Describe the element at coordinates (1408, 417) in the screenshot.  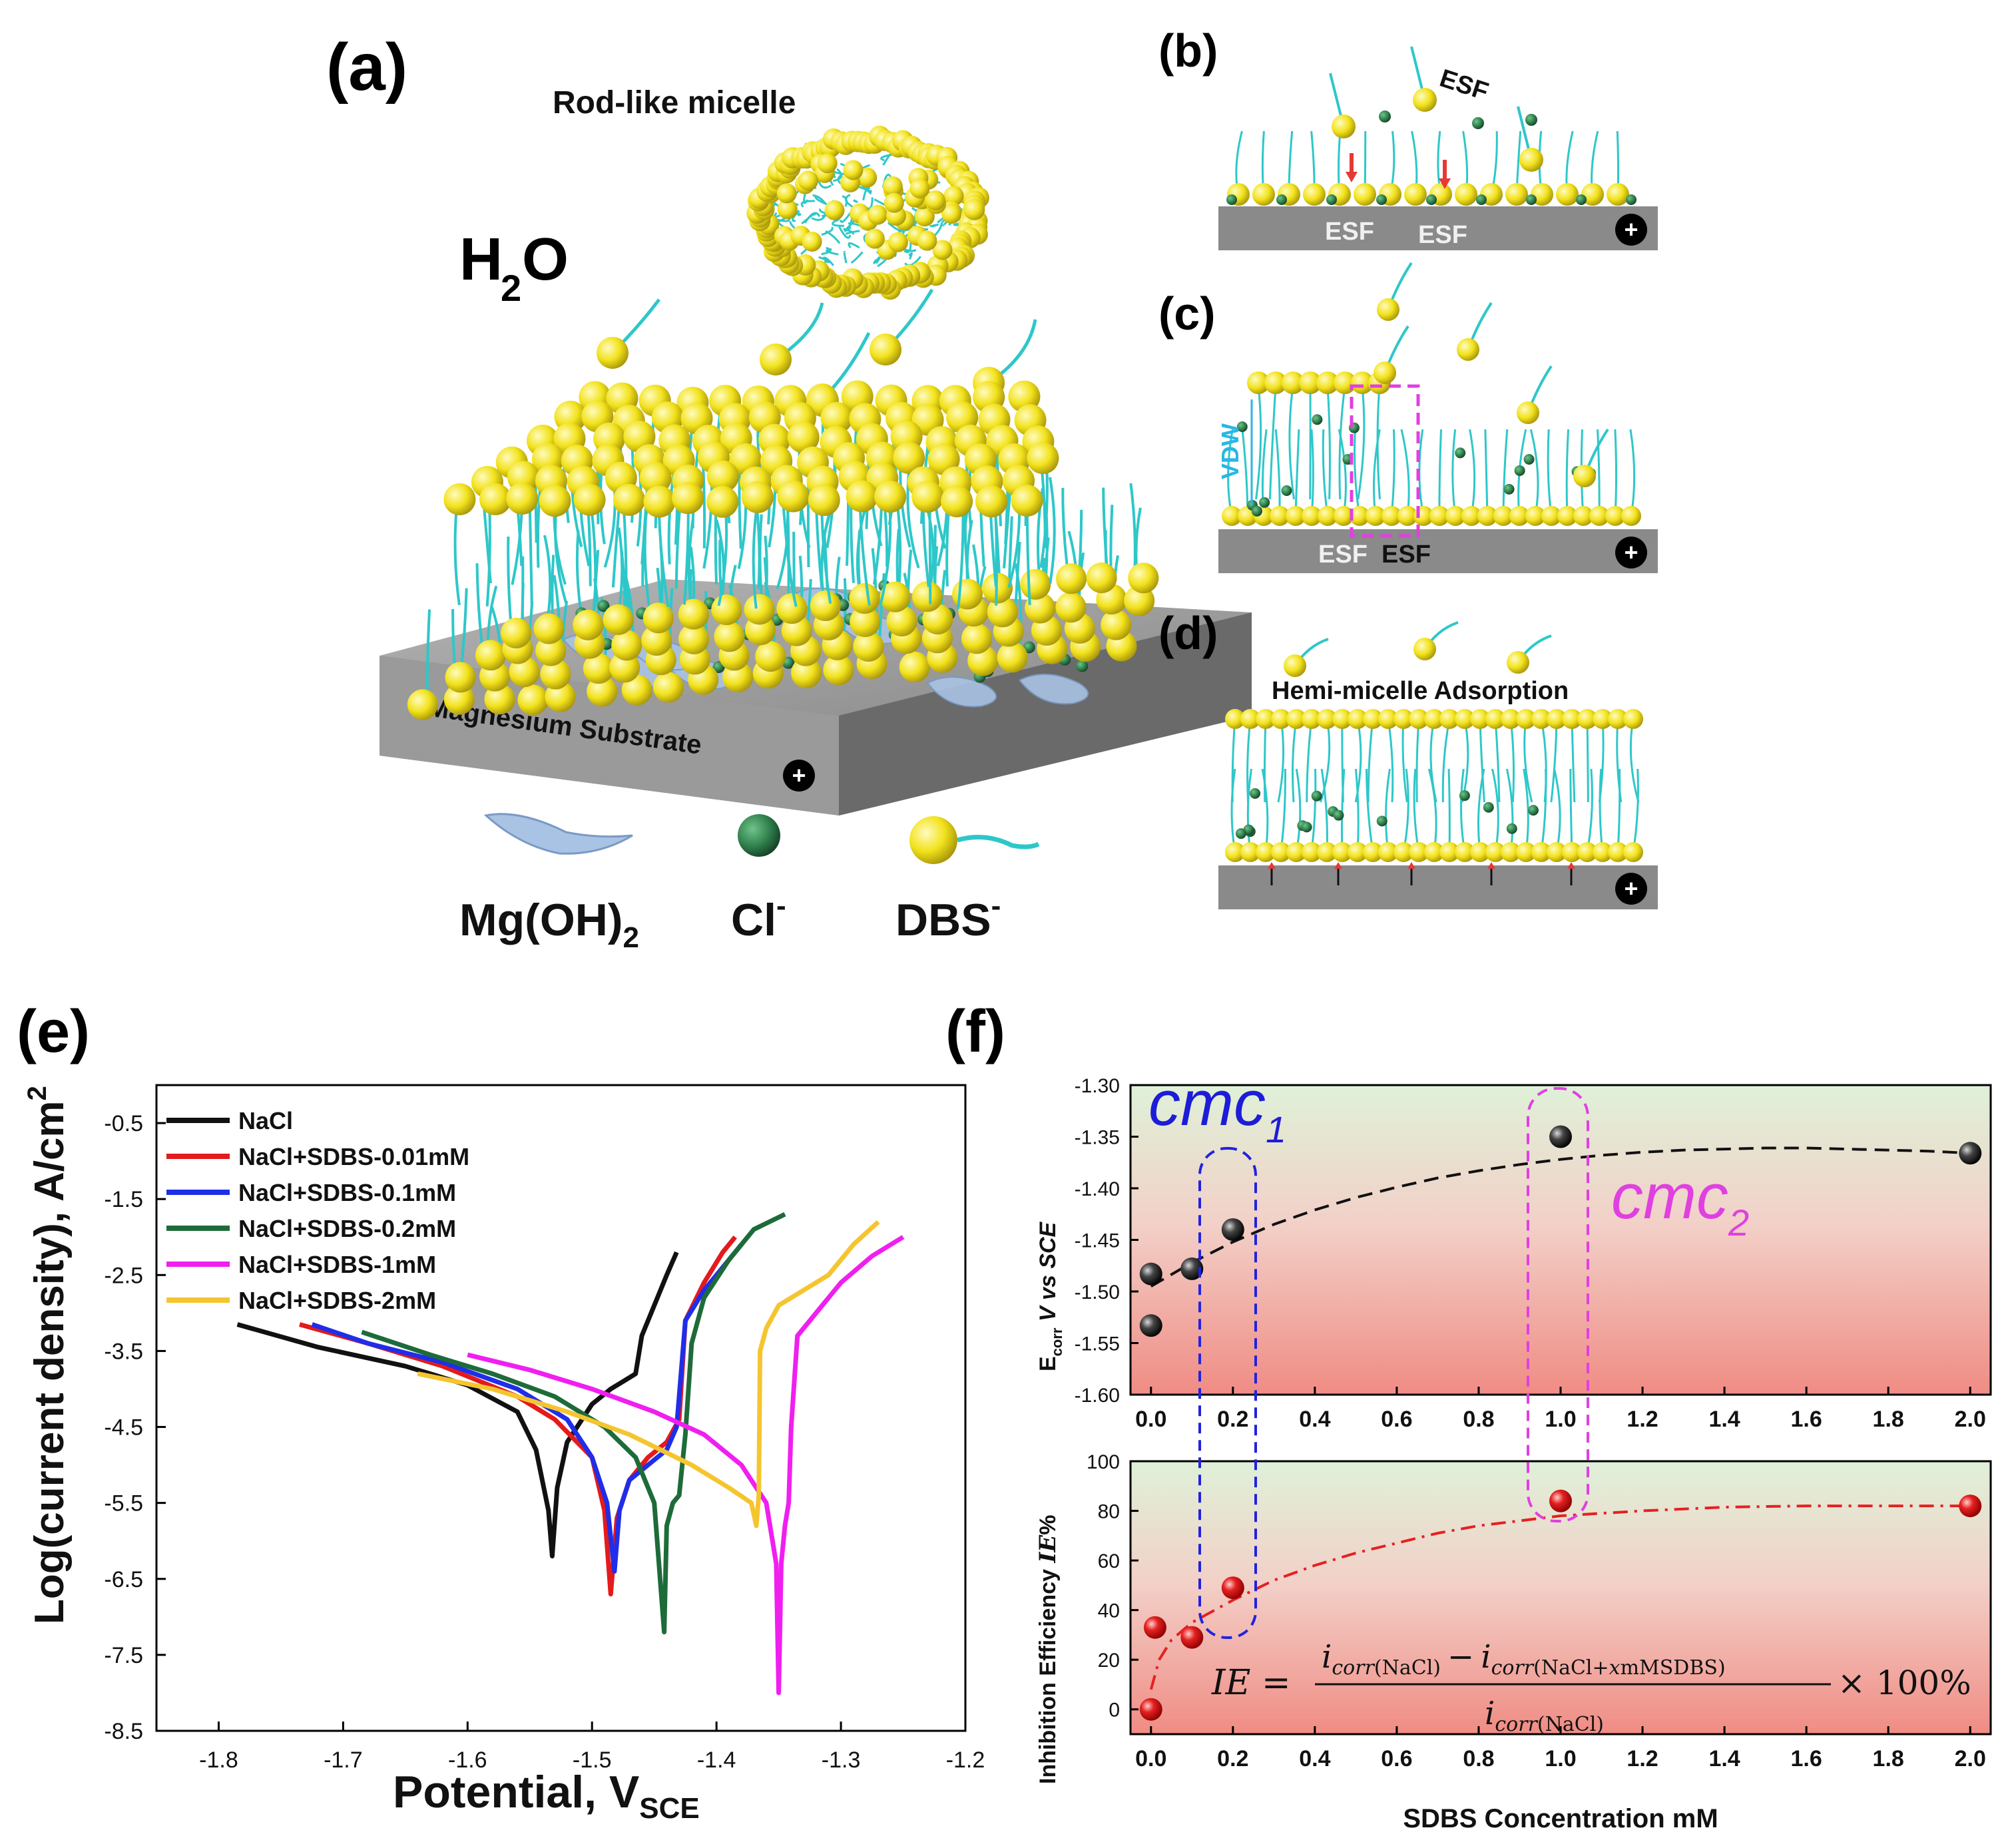
I see `panel-c: (c) VDW ESF ESF +` at that location.